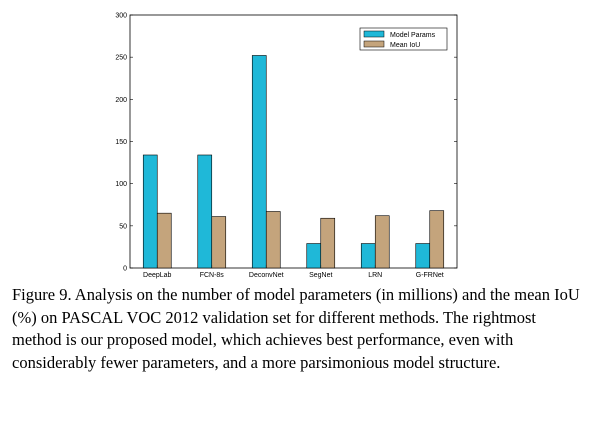  What do you see at coordinates (430, 275) in the screenshot?
I see `x-tick-label: G-FRNet` at bounding box center [430, 275].